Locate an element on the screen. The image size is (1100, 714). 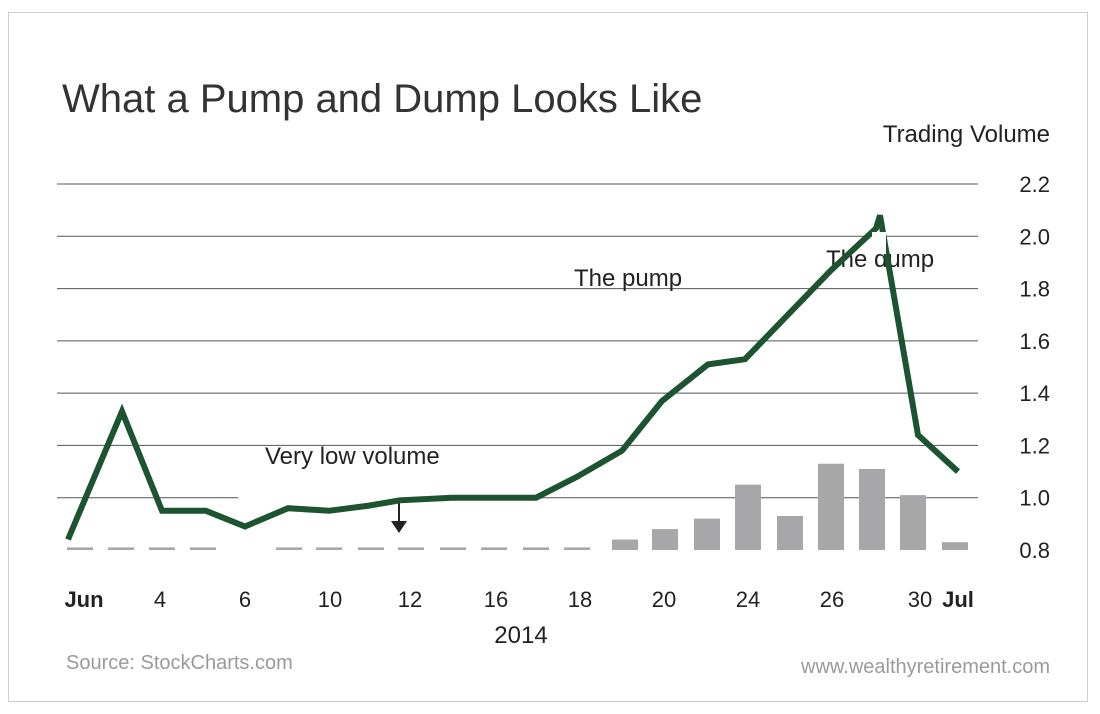
x-tick-label: 10 is located at coordinates (330, 599).